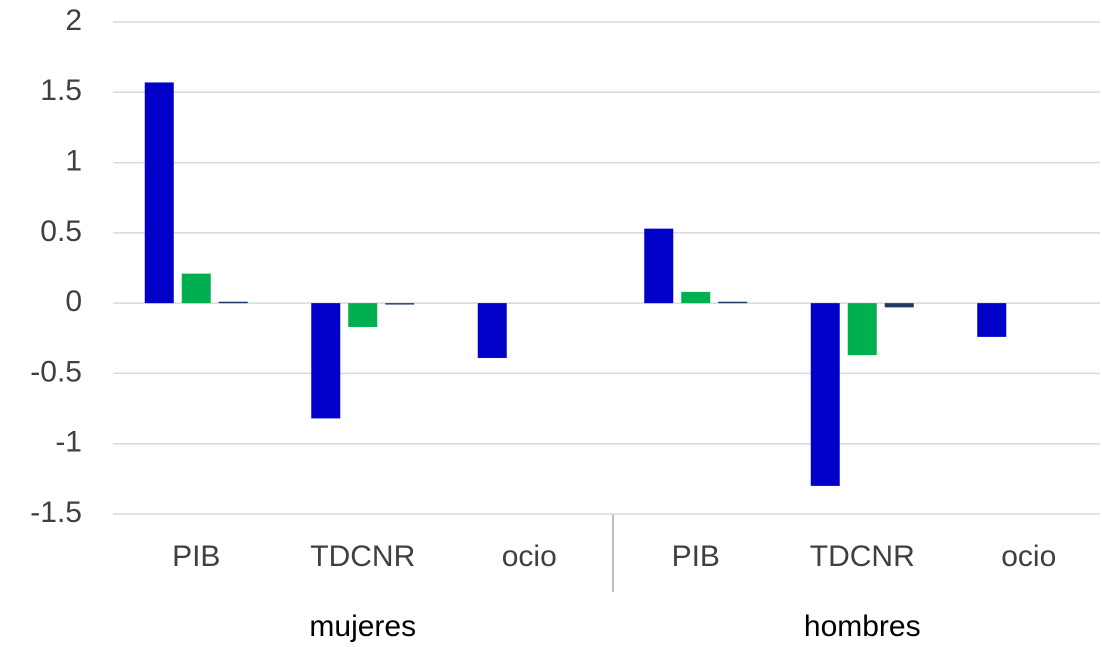  Describe the element at coordinates (73, 160) in the screenshot. I see `y-tick-label: 1` at that location.